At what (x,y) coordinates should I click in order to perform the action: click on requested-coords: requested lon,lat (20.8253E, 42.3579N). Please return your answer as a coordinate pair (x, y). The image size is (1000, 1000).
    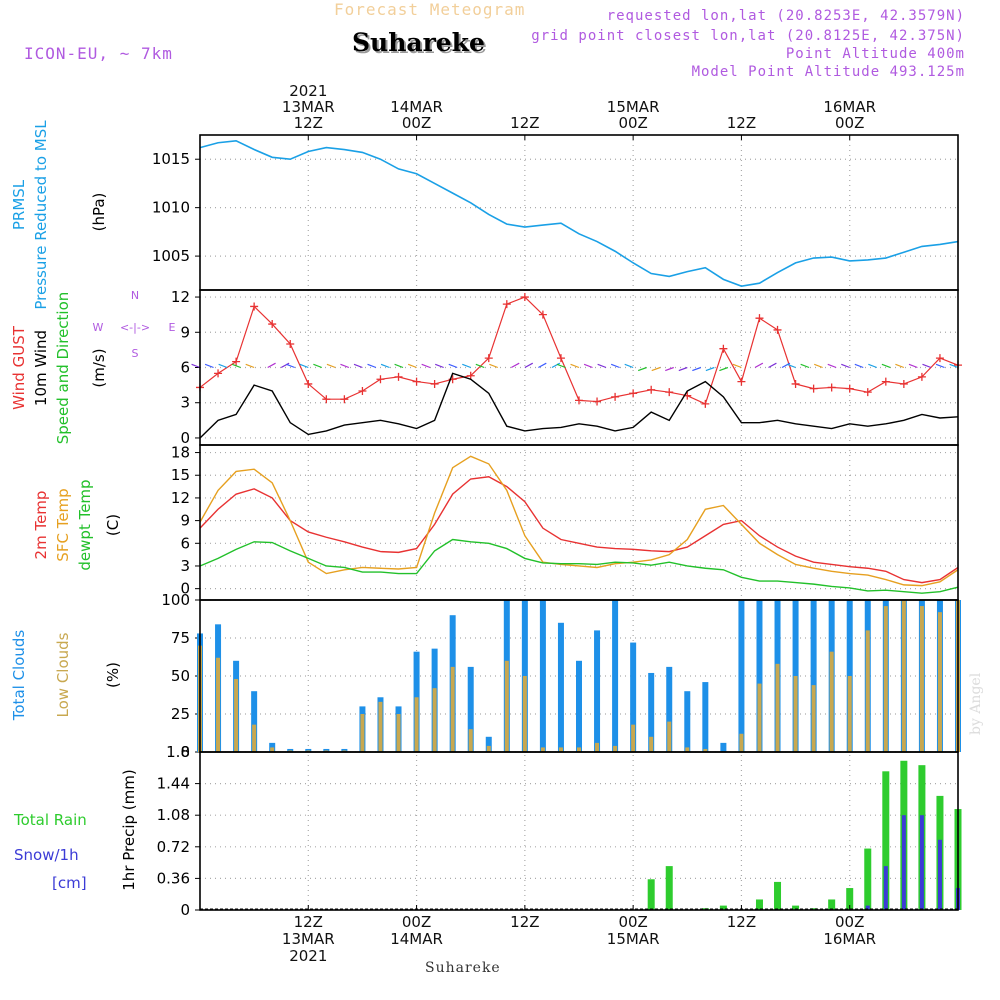
    Looking at the image, I should click on (785, 16).